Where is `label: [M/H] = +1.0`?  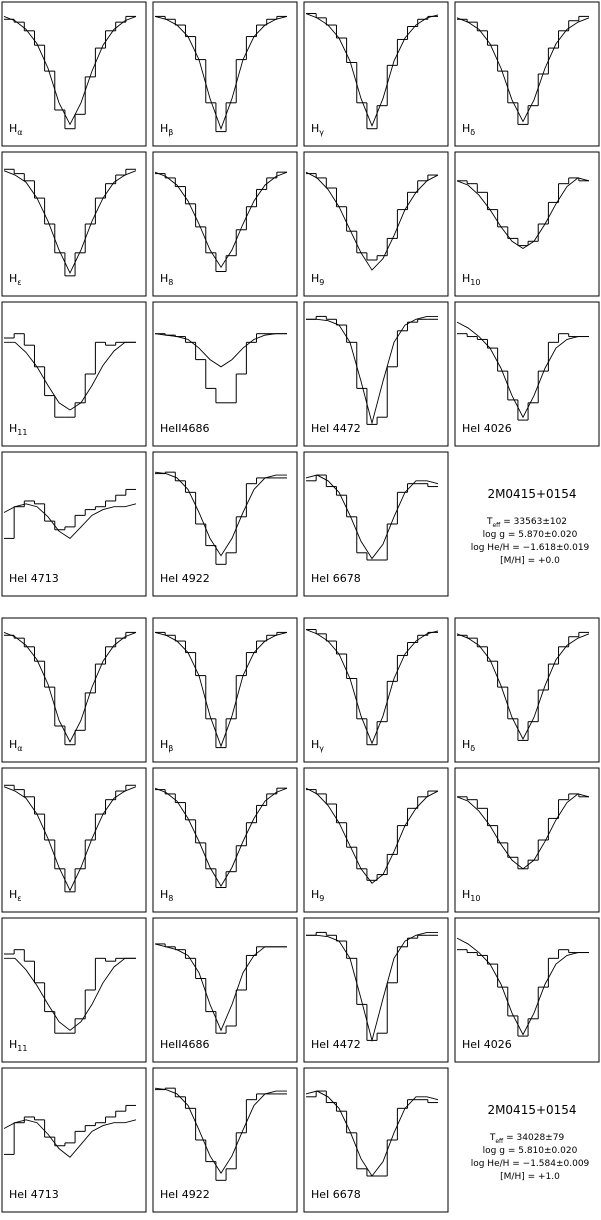
label: [M/H] = +1.0 is located at coordinates (530, 1177).